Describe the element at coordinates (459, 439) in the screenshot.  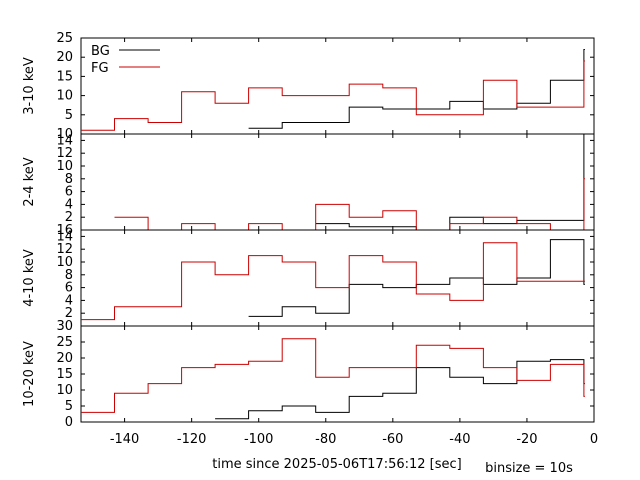
I see `x-tick-label: -40` at that location.